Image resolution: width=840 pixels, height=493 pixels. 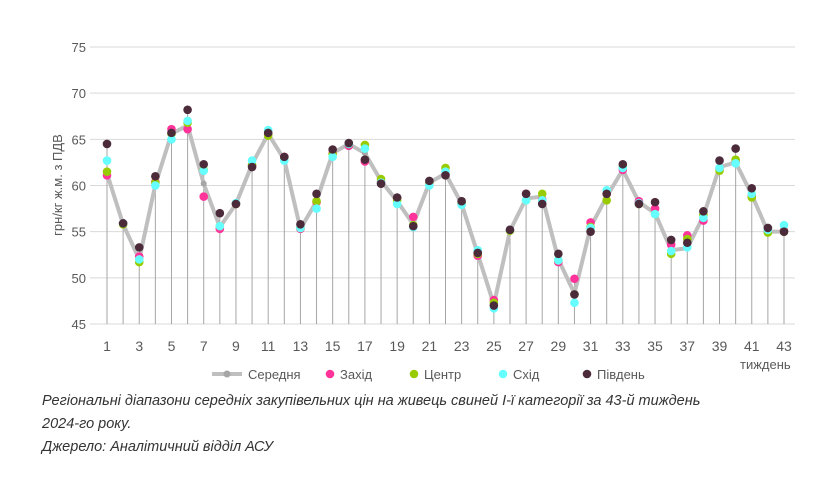 What do you see at coordinates (752, 346) in the screenshot?
I see `x-tick-label: 41` at bounding box center [752, 346].